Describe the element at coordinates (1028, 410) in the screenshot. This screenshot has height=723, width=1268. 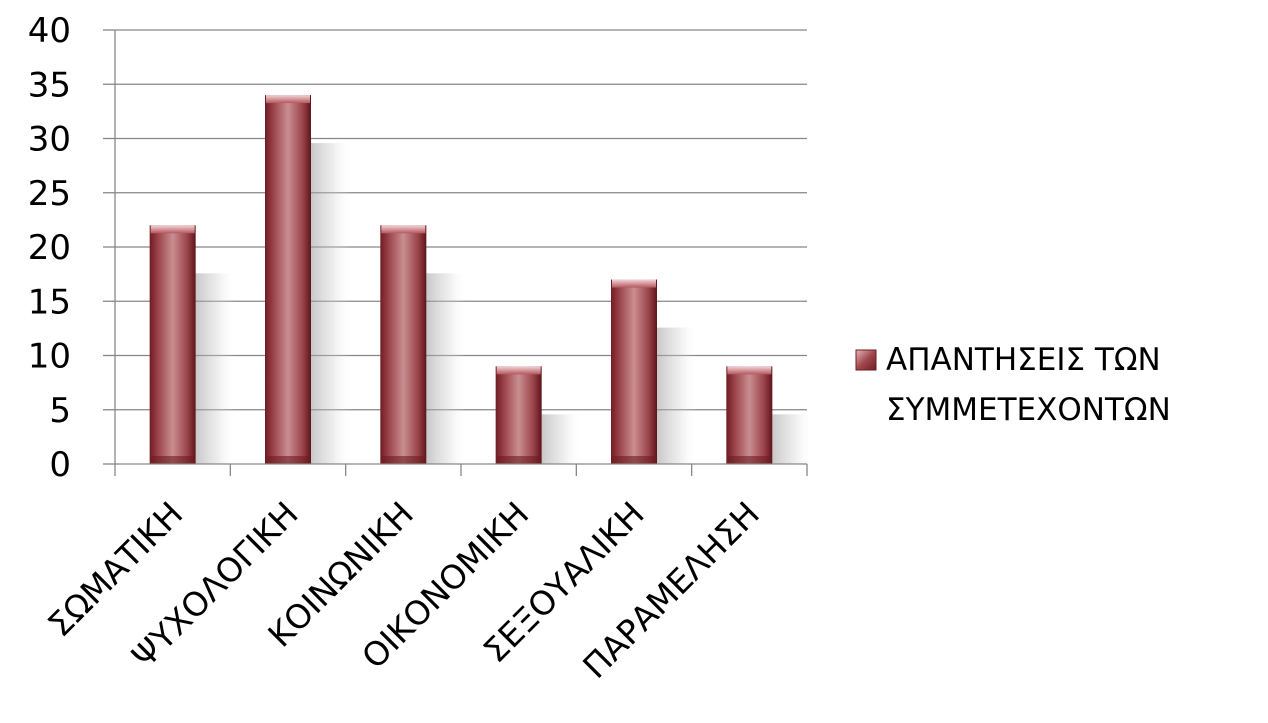
I see `legend-label-line-2: ΣΥΜΜΕΤΕΧΟΝΤΩΝ` at that location.